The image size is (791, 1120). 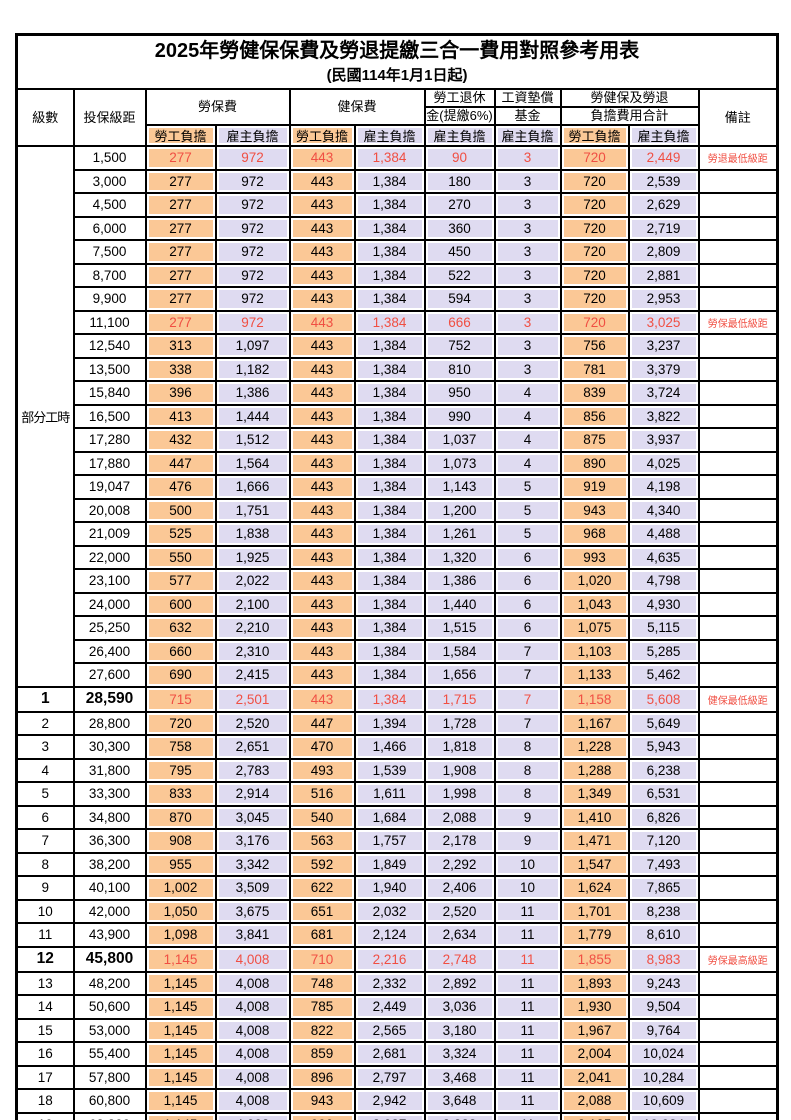 I want to click on fee-cell: 3,379, so click(x=663, y=369).